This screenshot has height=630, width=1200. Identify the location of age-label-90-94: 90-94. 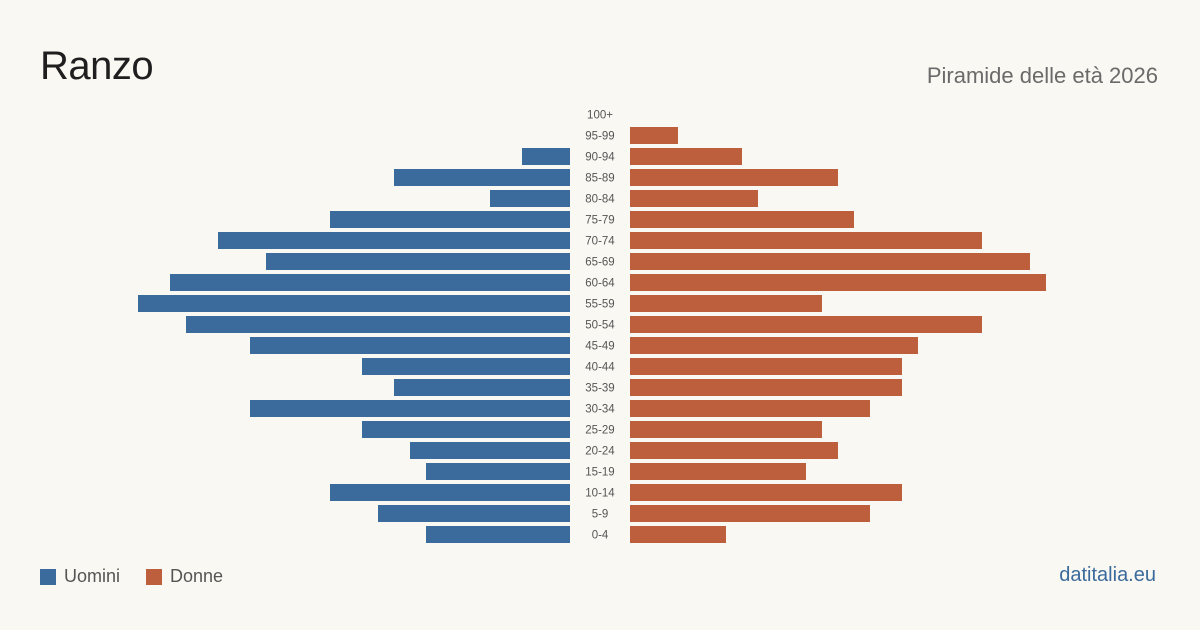
(600, 158).